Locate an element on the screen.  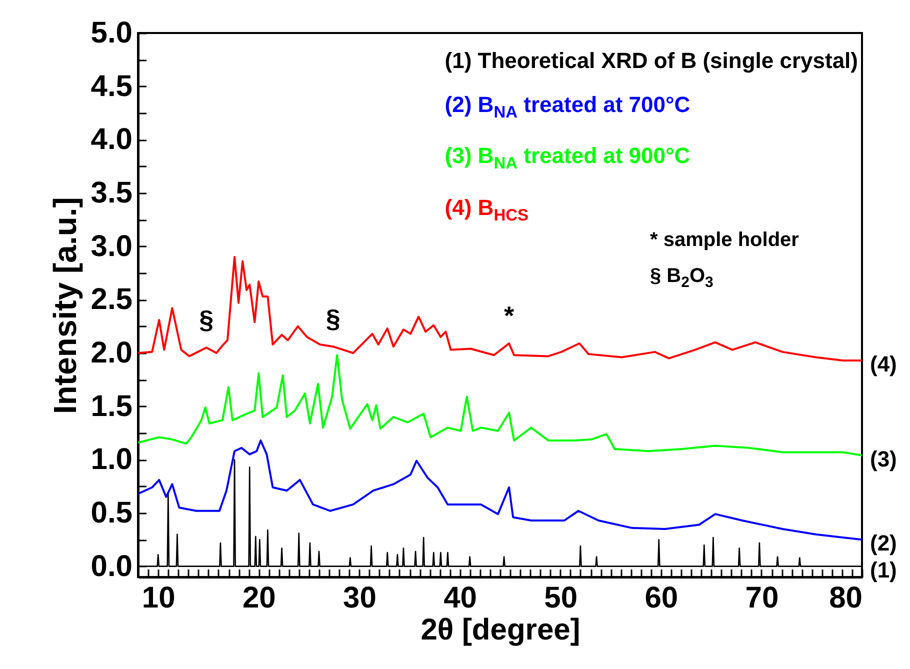
text: (4) B$_{HCS}$ is located at coordinates (486, 209).